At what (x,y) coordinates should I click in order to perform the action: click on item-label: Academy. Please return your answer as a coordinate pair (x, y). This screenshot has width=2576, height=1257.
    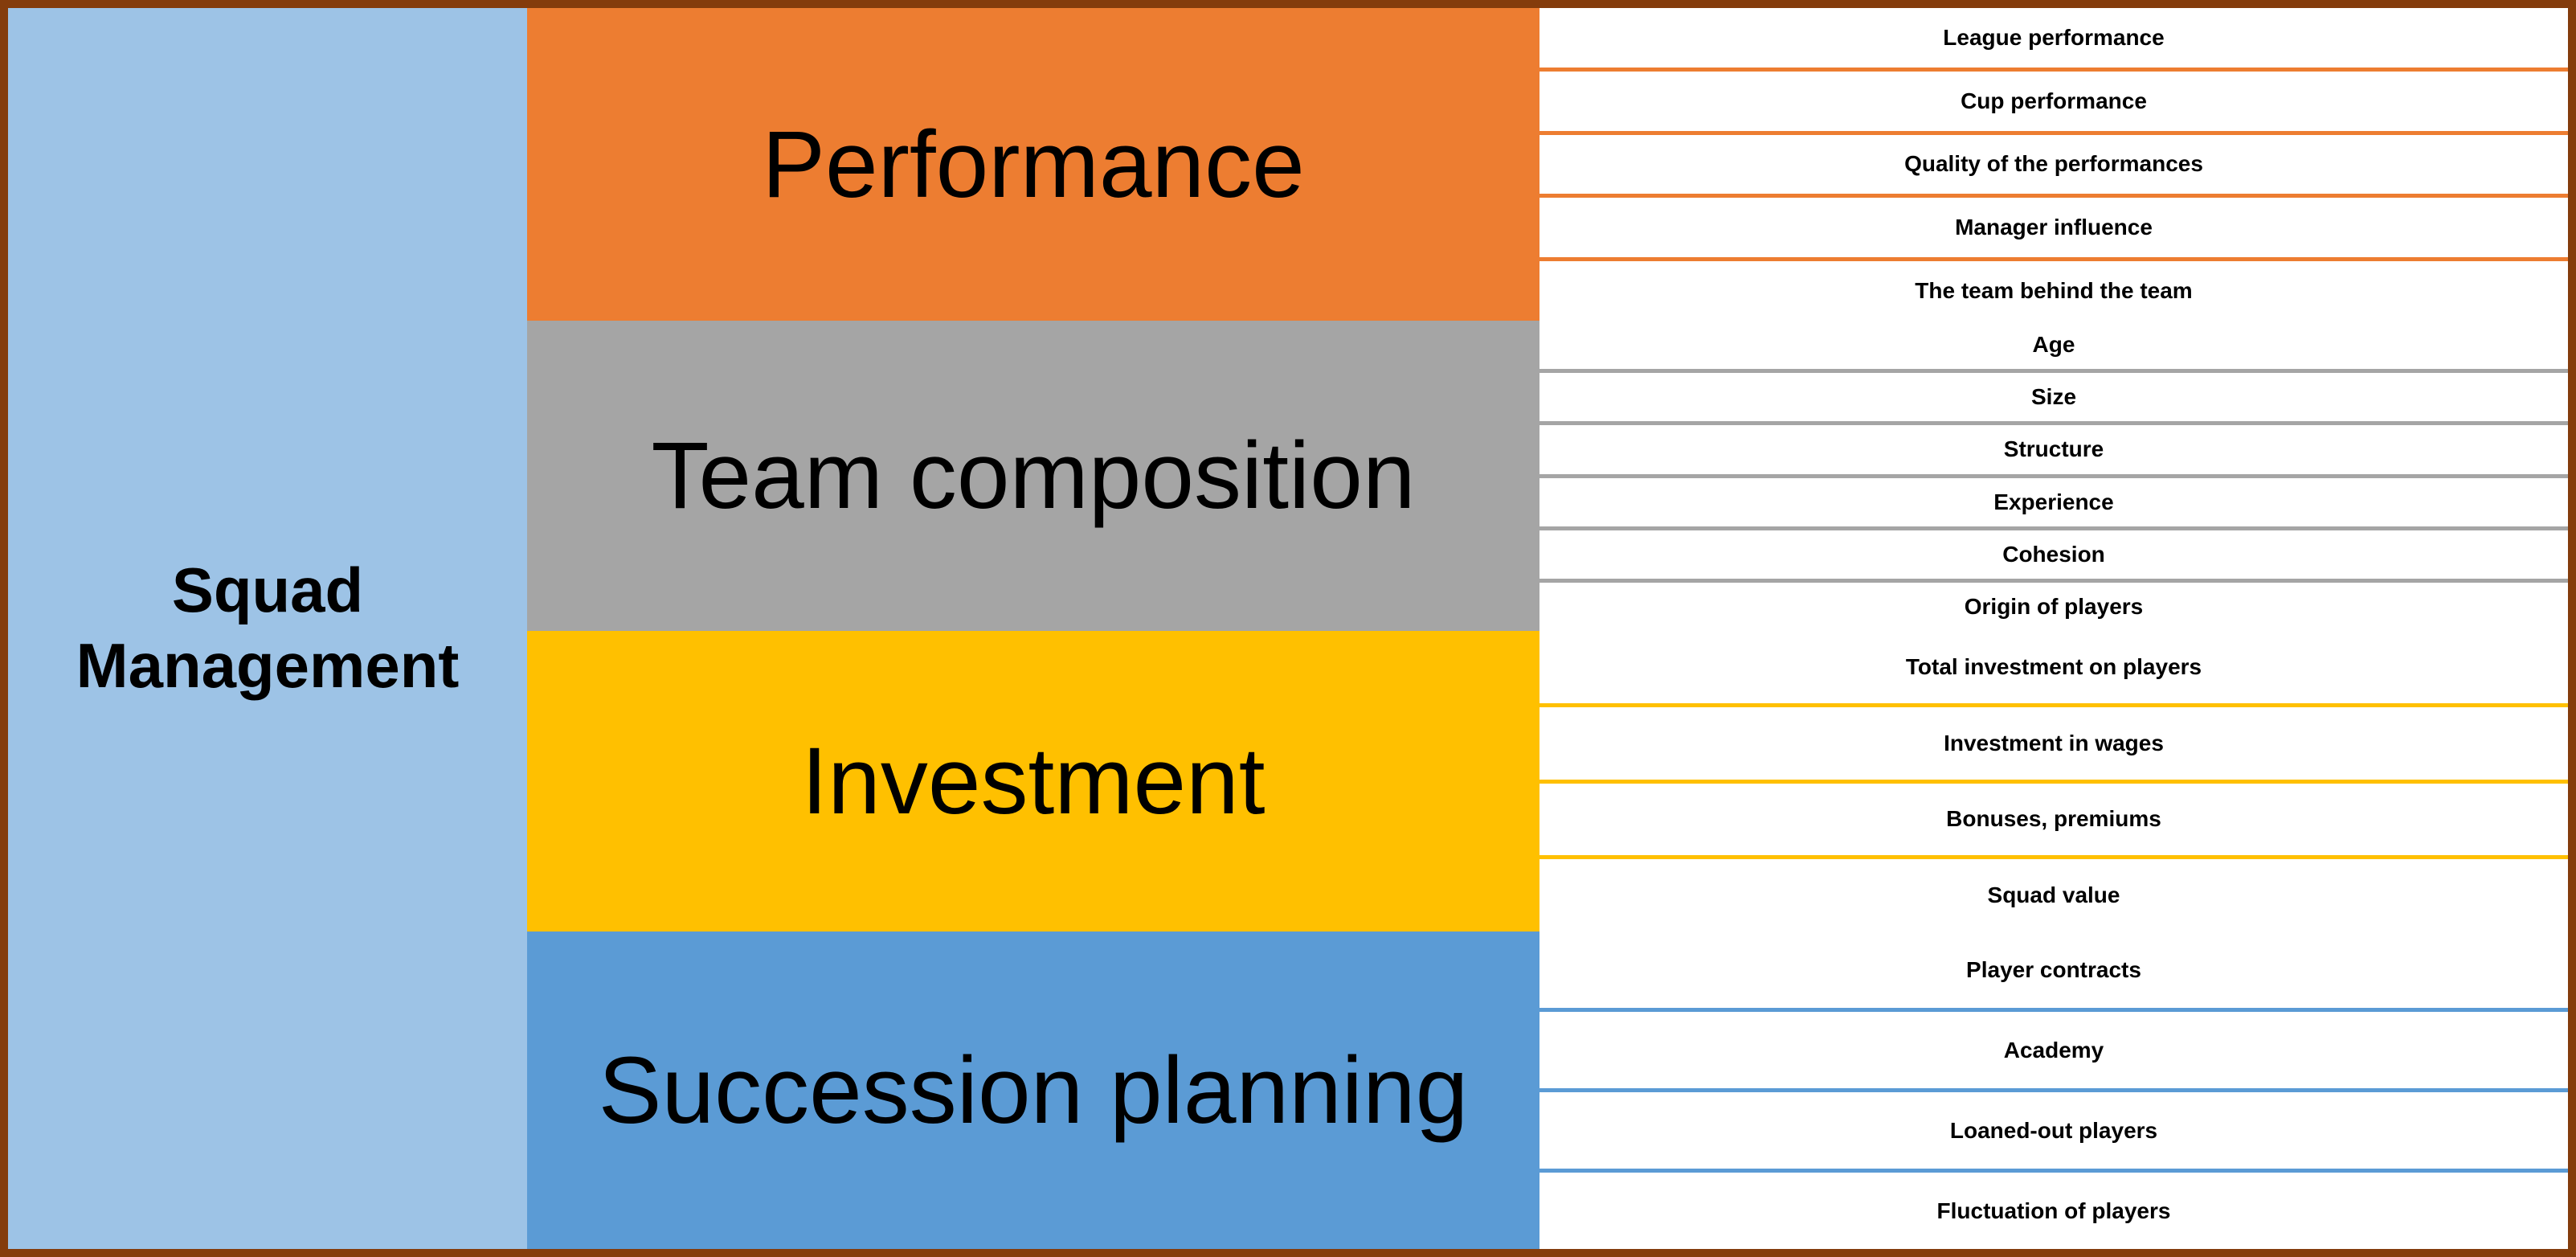
    Looking at the image, I should click on (2053, 1050).